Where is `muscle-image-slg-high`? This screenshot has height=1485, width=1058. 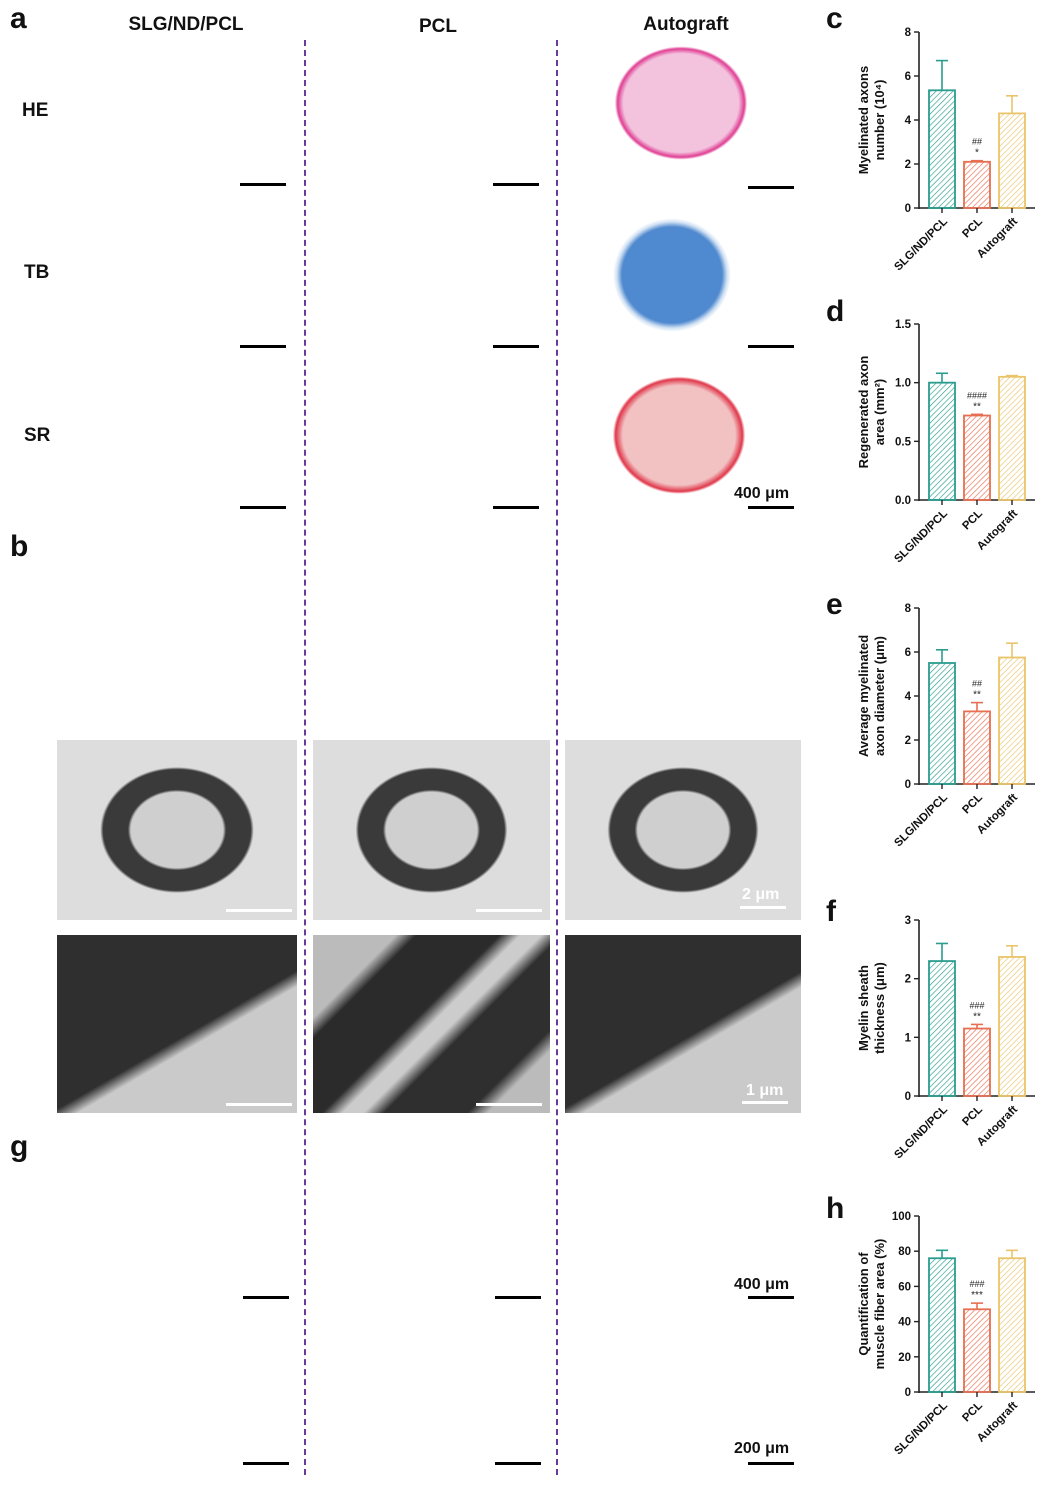
muscle-image-slg-high is located at coordinates (177, 1395).